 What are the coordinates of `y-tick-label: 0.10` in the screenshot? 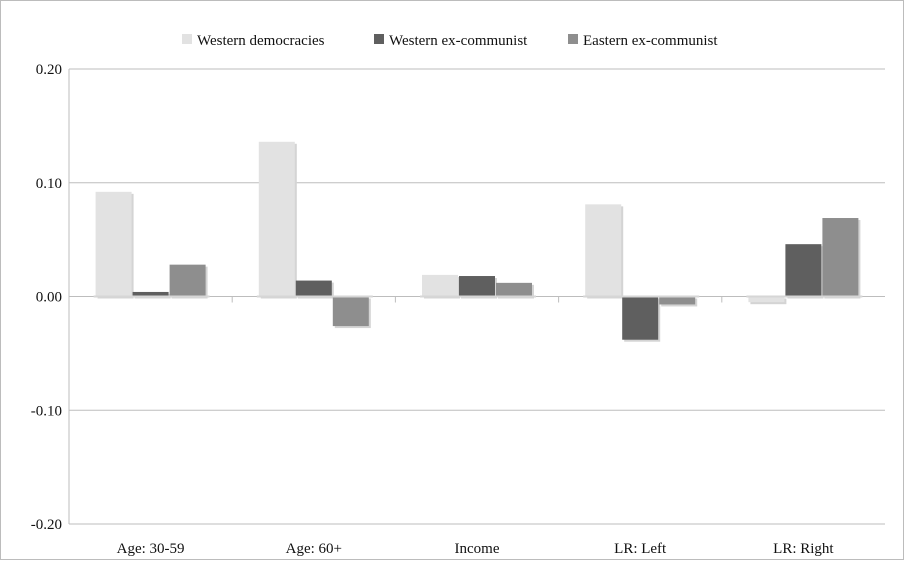 It's located at (49, 184).